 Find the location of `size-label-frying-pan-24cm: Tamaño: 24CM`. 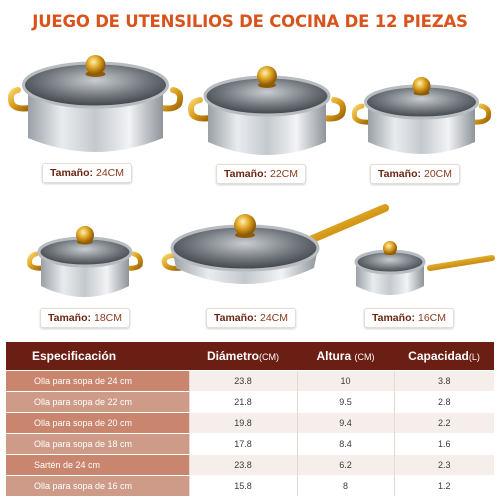

size-label-frying-pan-24cm: Tamaño: 24CM is located at coordinates (251, 318).